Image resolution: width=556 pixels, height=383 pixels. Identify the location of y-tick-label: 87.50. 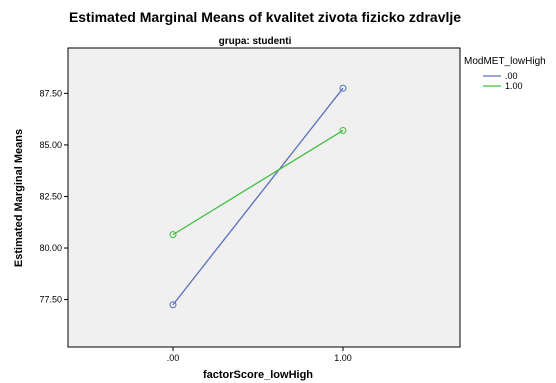
(50, 93).